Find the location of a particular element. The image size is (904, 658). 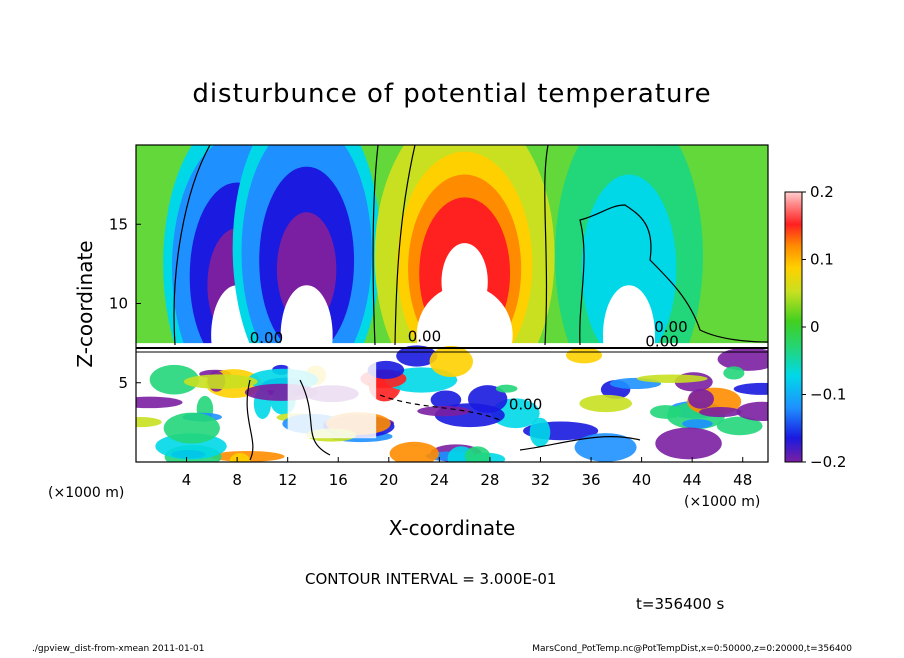

colorbar-ticks: 0.2 0.1 0 −0.1 −0.2 is located at coordinates (824, 327).